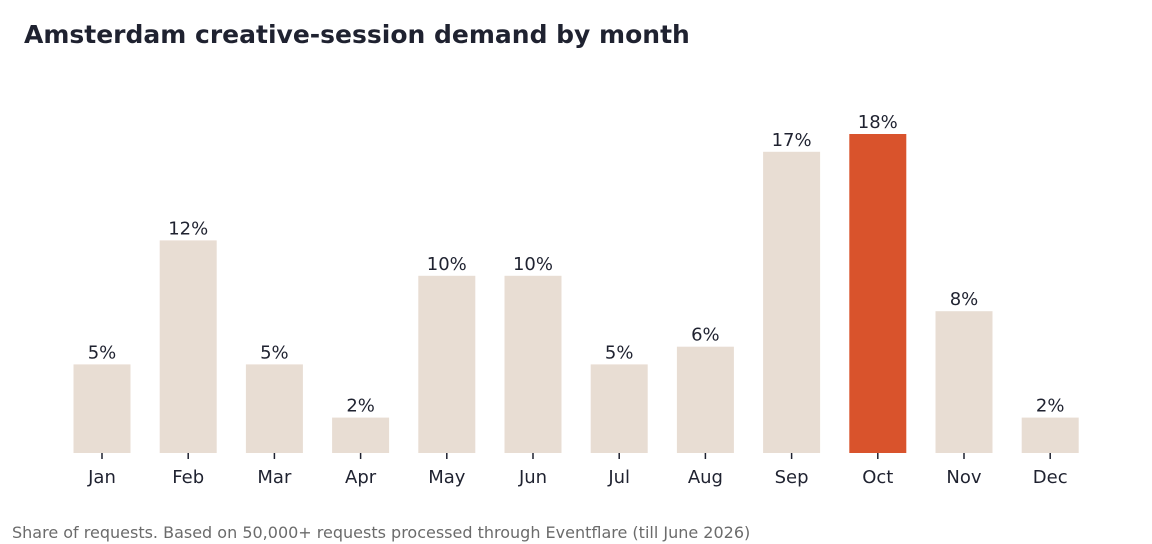  Describe the element at coordinates (188, 477) in the screenshot. I see `x-tick-label-feb: Feb` at that location.